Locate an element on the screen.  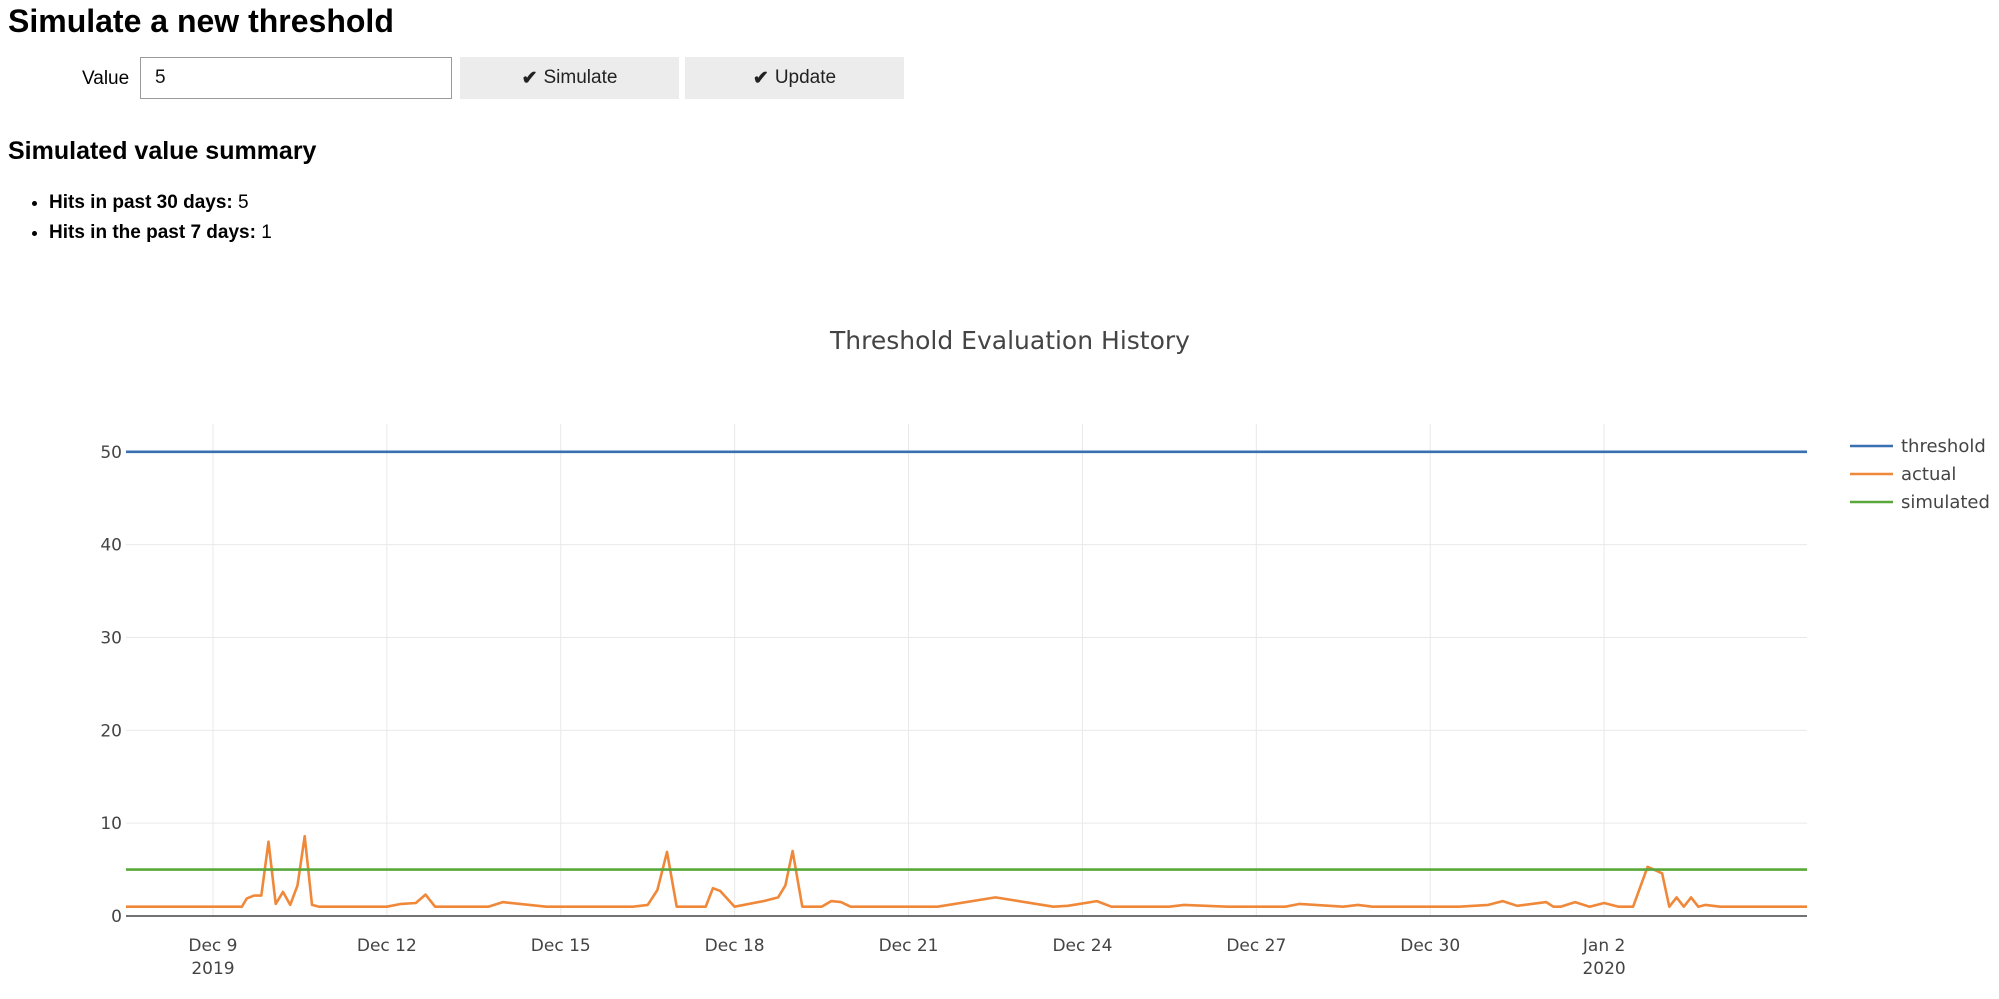
series-line-actual is located at coordinates (966, 871).